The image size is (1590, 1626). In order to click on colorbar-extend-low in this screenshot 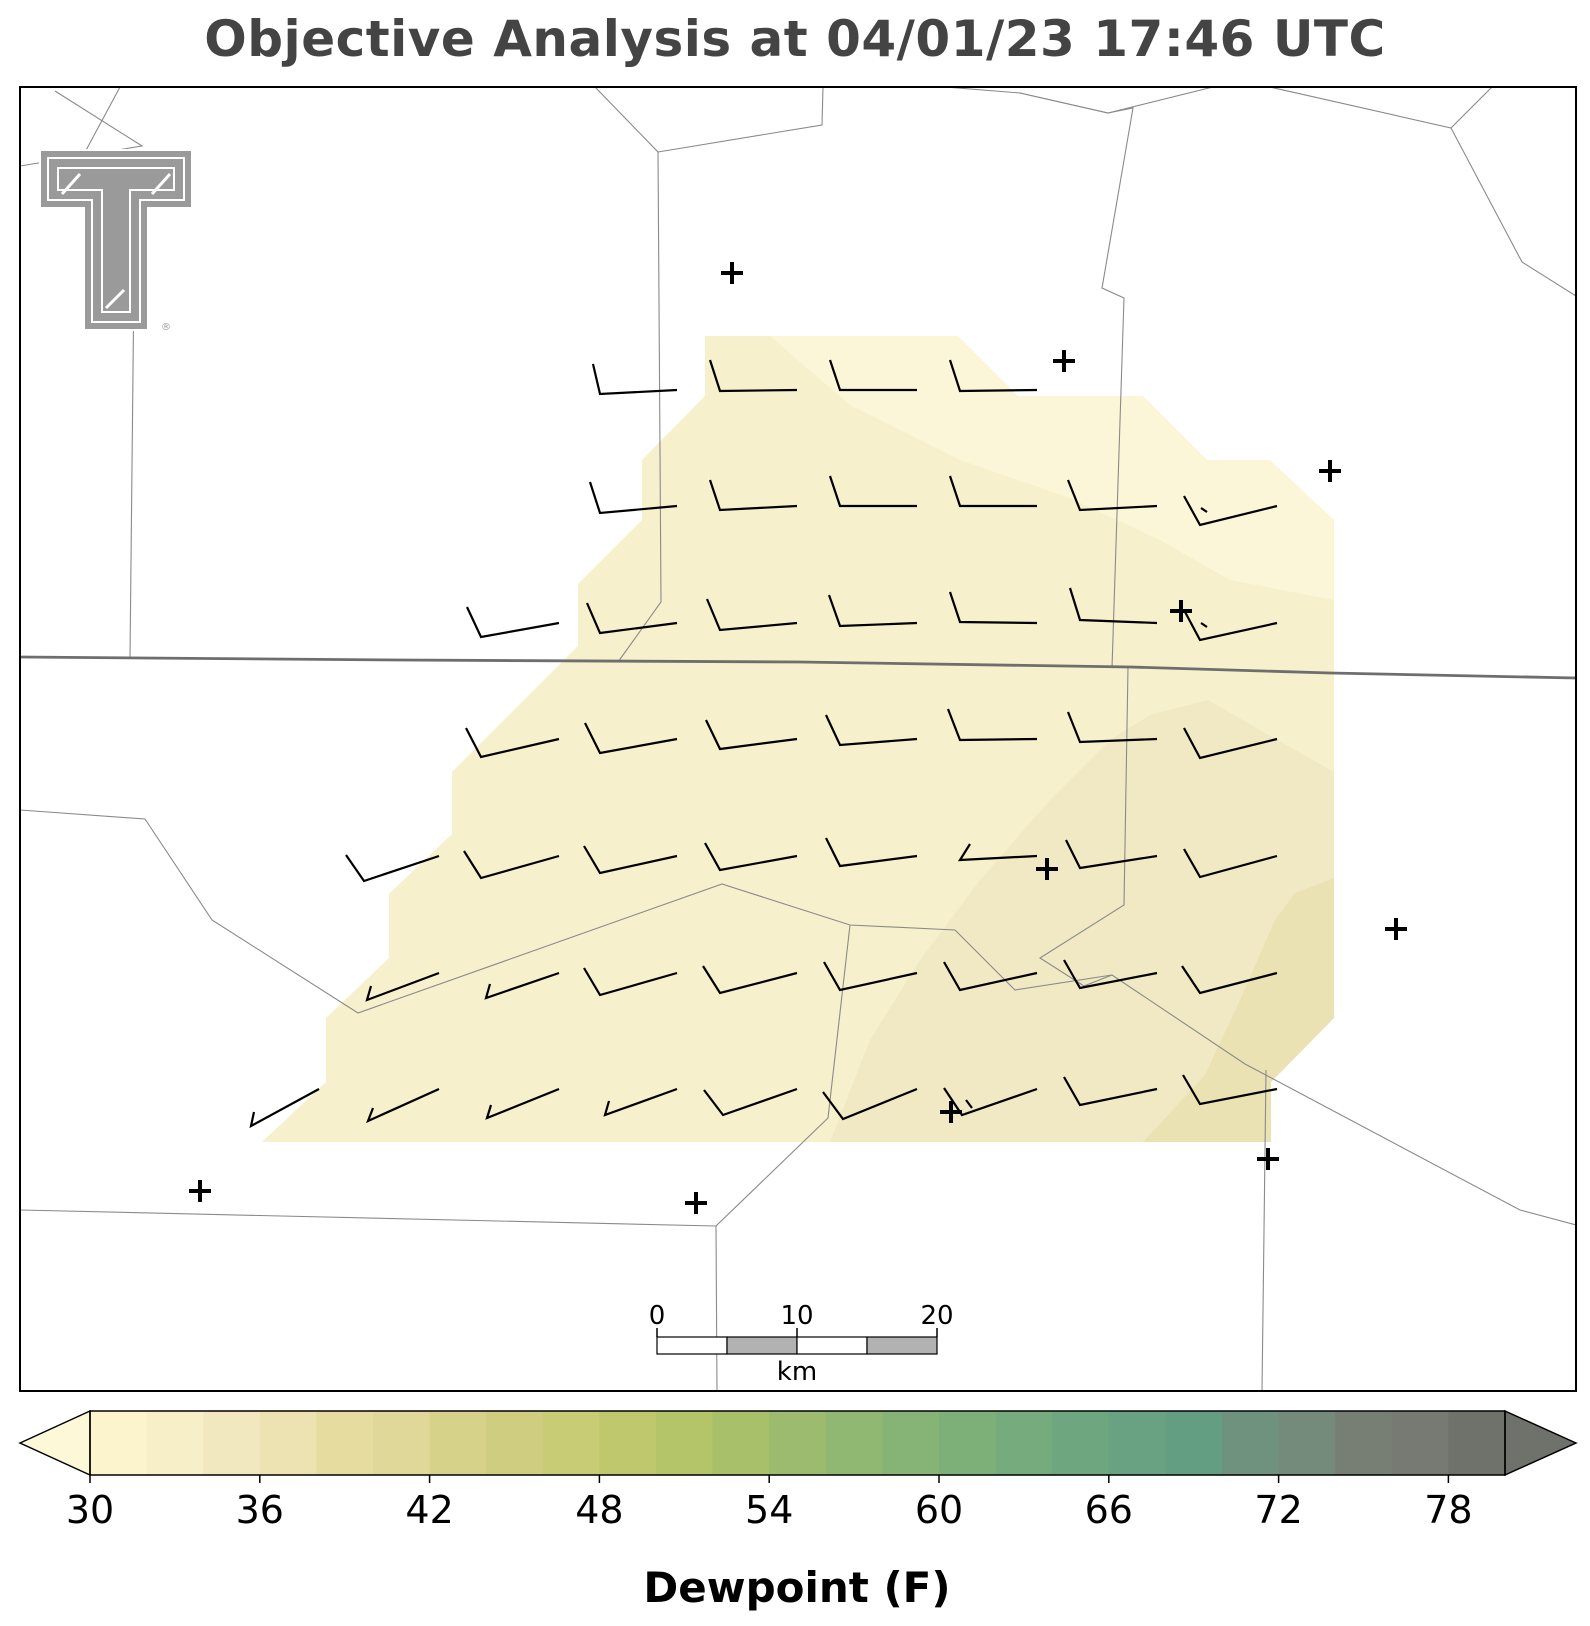, I will do `click(54, 1443)`.